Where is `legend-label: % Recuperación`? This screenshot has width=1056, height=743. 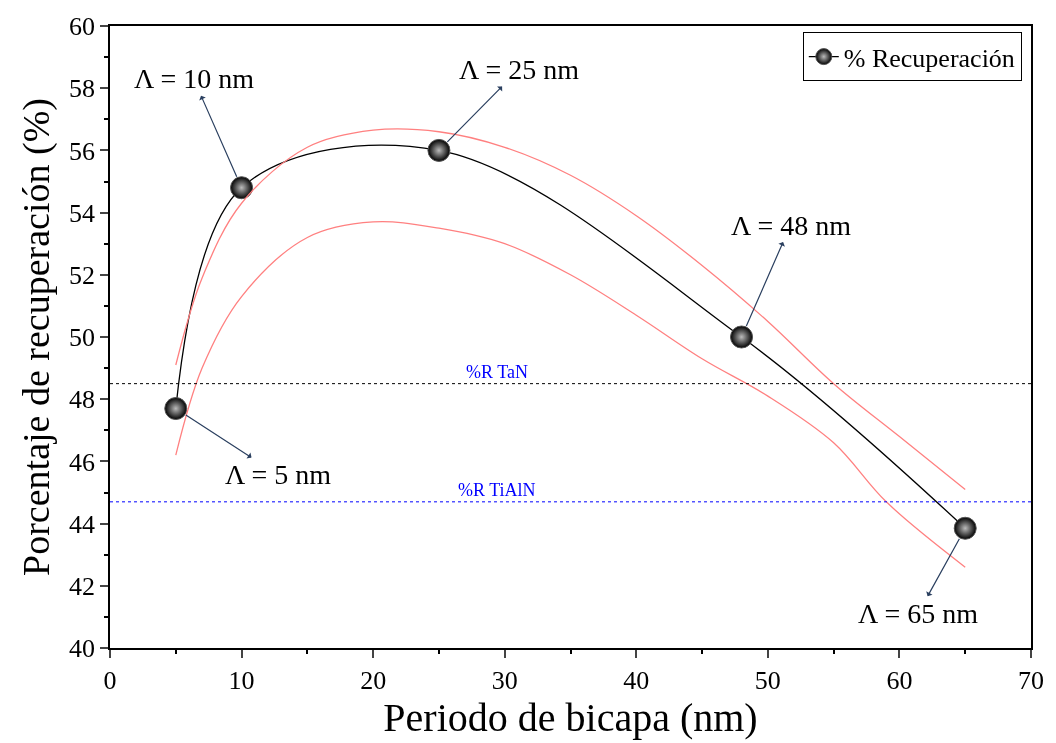 legend-label: % Recuperación is located at coordinates (929, 58).